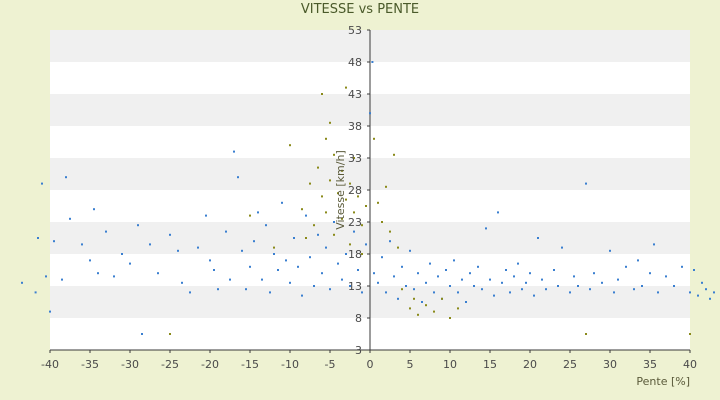  What do you see at coordinates (330, 364) in the screenshot?
I see `x-tick-label: -5` at bounding box center [330, 364].